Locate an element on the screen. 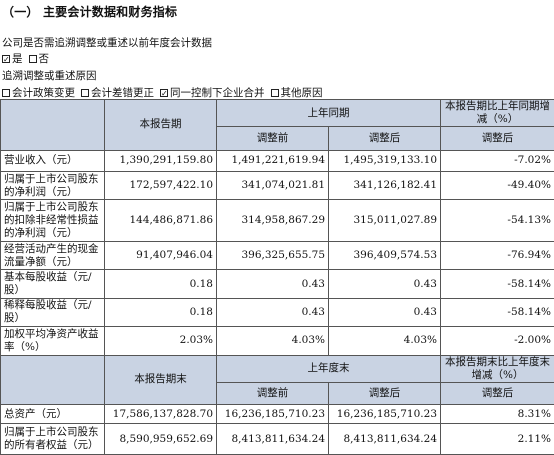 The height and width of the screenshot is (455, 554). reason-other: 其他原因 is located at coordinates (296, 93).